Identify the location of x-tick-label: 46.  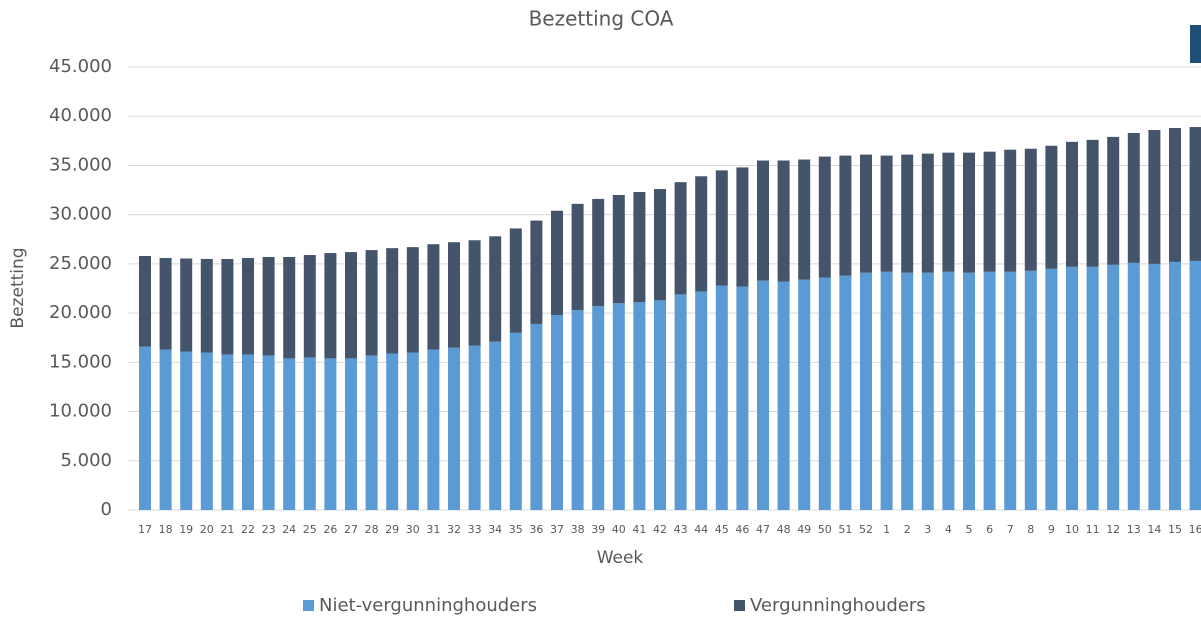
(742, 529).